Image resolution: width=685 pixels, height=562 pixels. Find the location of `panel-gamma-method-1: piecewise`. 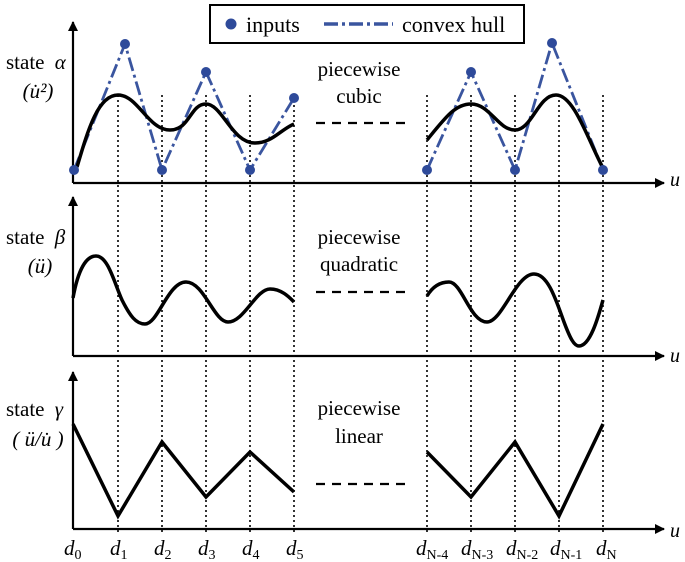

panel-gamma-method-1: piecewise is located at coordinates (359, 408).